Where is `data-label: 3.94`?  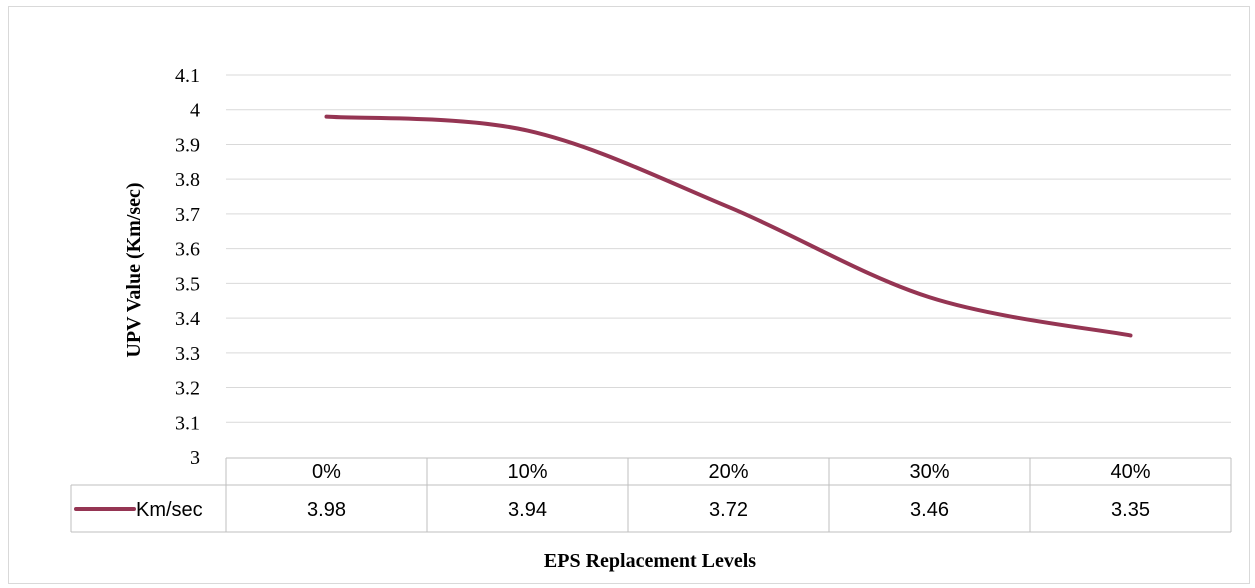
data-label: 3.94 is located at coordinates (527, 510).